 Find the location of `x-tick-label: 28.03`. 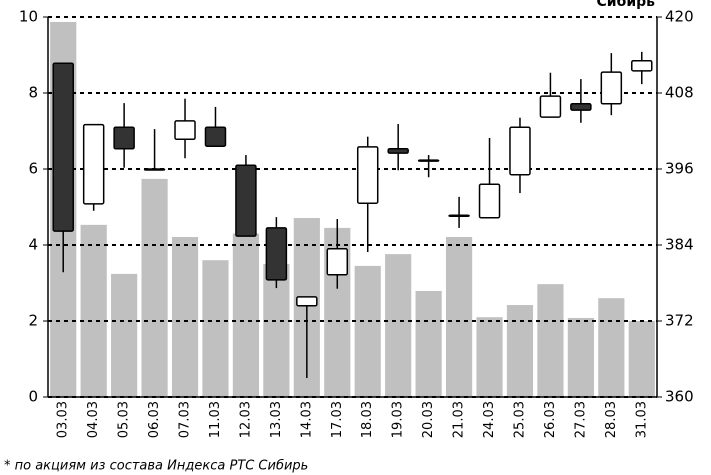

x-tick-label: 28.03 is located at coordinates (611, 419).